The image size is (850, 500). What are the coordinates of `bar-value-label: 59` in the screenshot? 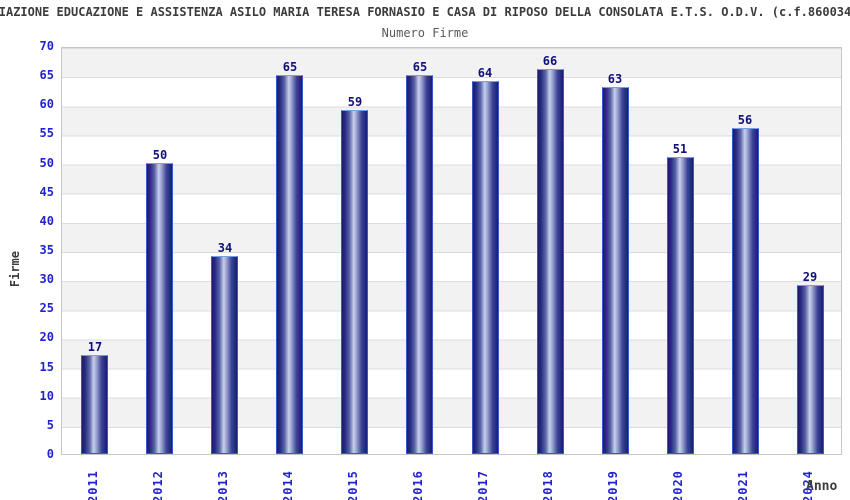 It's located at (355, 102).